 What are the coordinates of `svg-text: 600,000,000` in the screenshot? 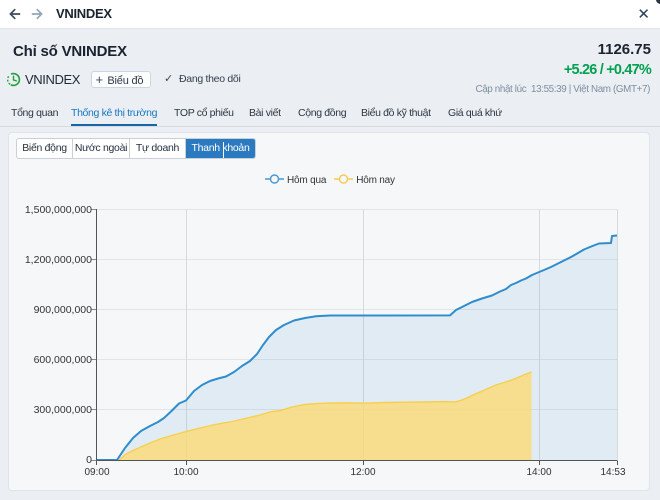 It's located at (63, 360).